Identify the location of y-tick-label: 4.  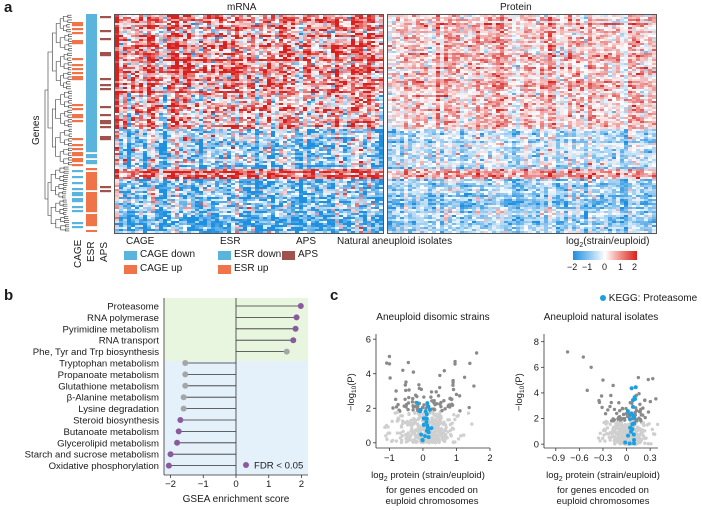
(536, 392).